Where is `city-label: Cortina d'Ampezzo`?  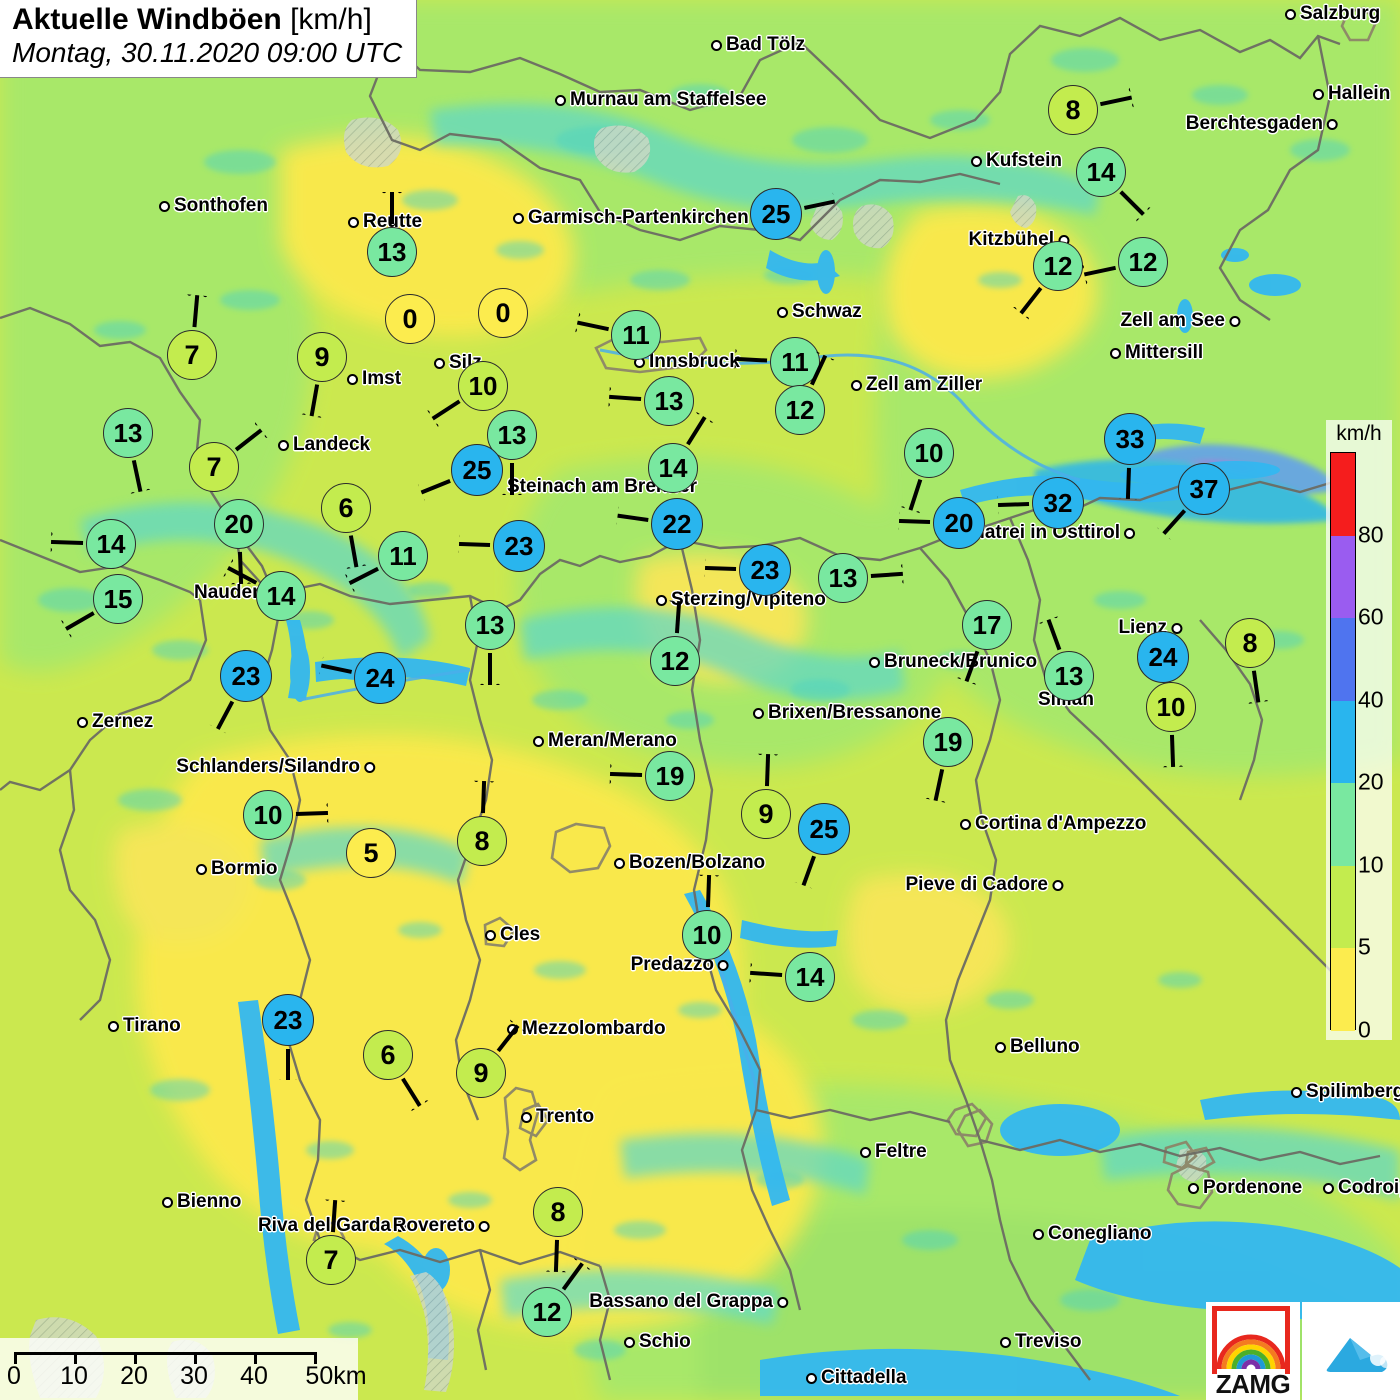 city-label: Cortina d'Ampezzo is located at coordinates (1053, 824).